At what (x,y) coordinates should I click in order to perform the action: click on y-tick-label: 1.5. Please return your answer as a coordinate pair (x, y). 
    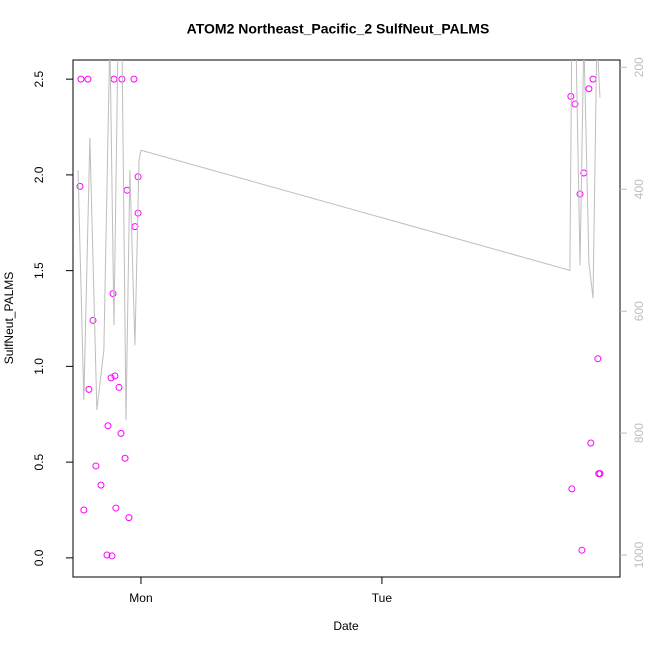
    Looking at the image, I should click on (39, 270).